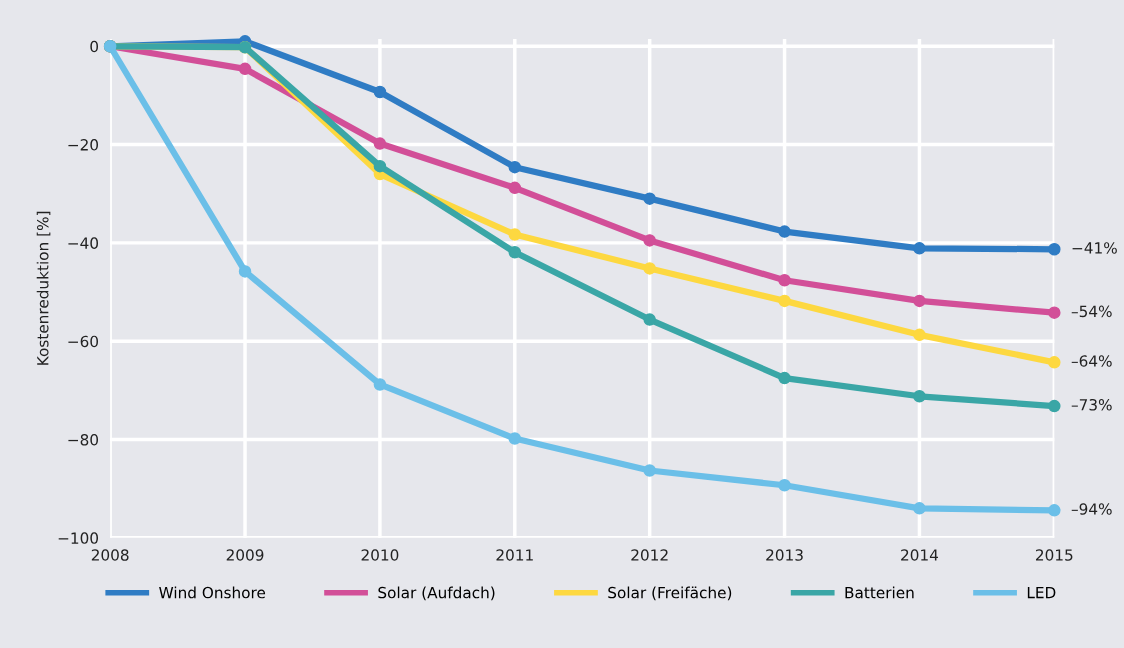 The image size is (1124, 648). I want to click on data-label: –64%, so click(1091, 361).